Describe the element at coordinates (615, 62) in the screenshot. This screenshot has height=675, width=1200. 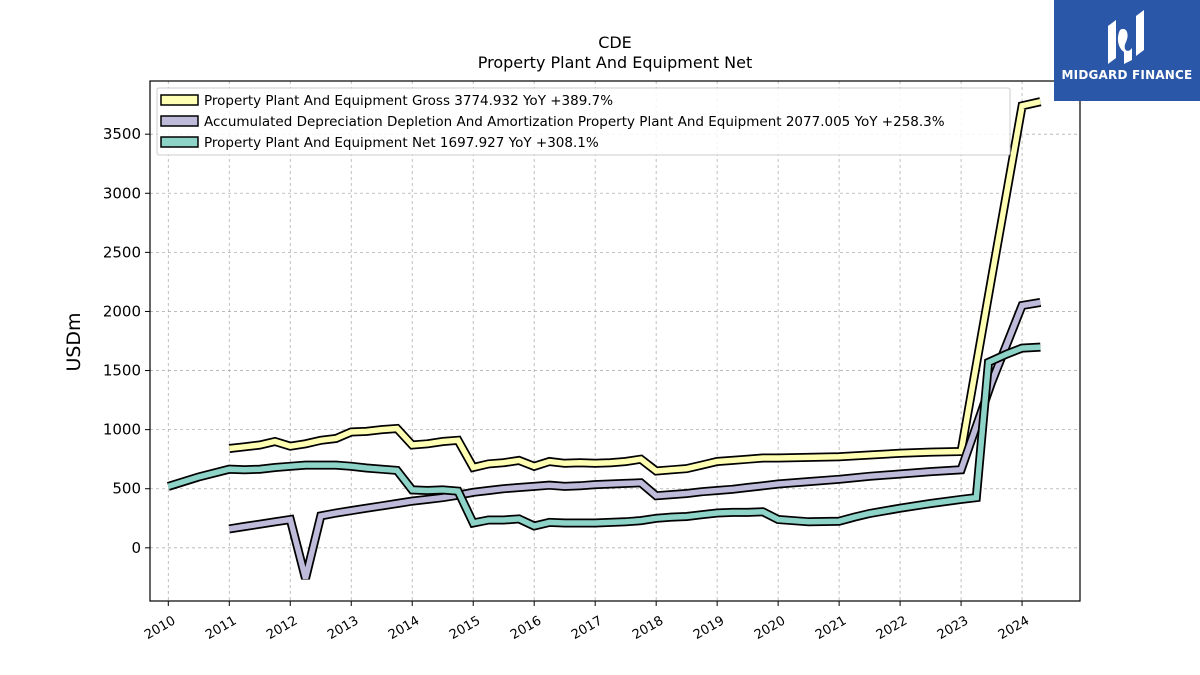
I see `chart-subtitle: Property Plant And Equipment Net` at that location.